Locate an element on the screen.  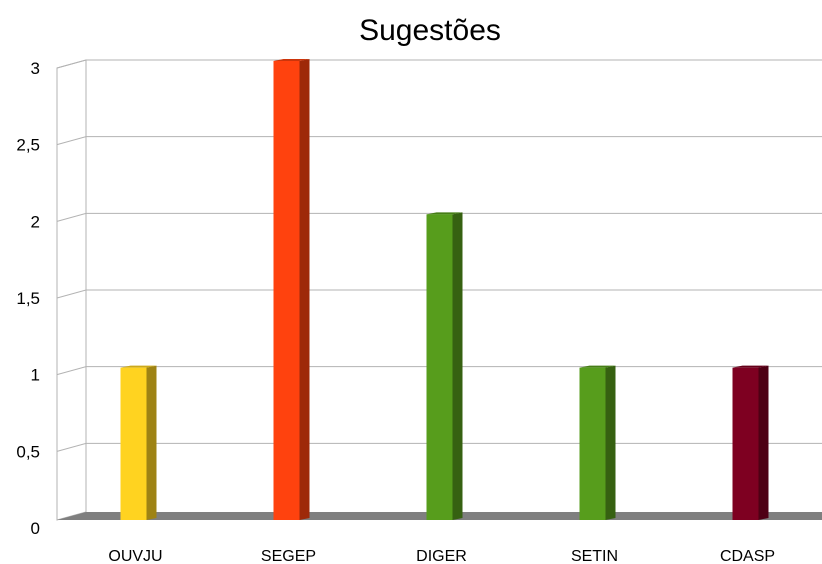
y-tick-label: 1 is located at coordinates (35, 375).